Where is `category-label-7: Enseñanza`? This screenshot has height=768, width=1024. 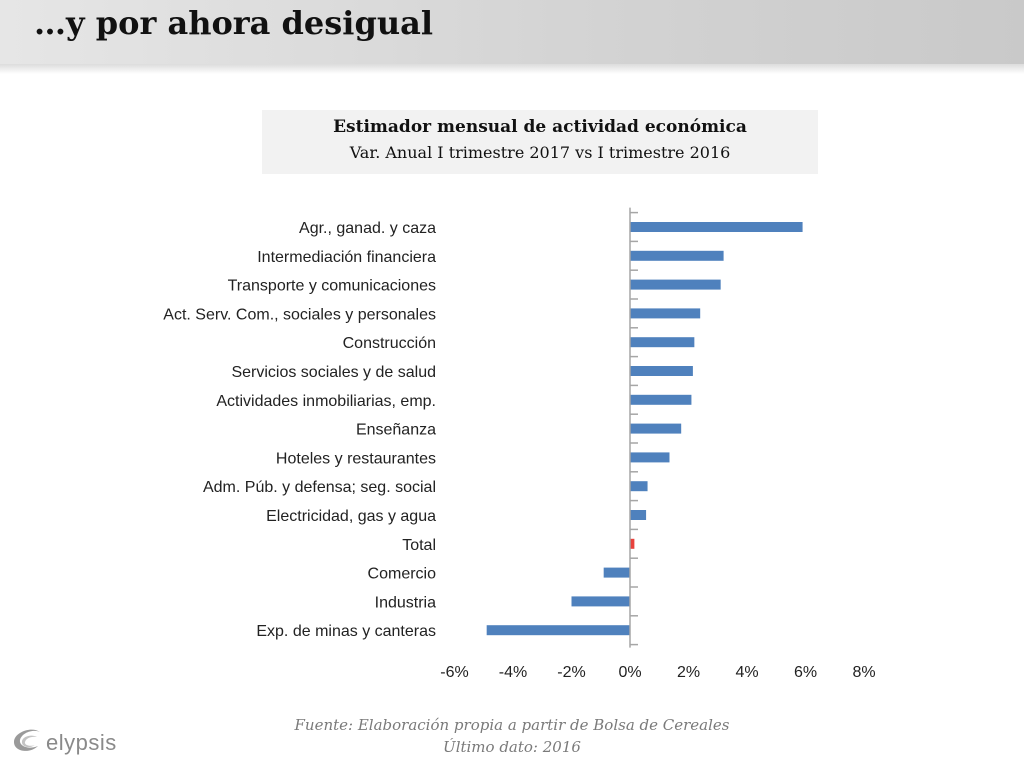
category-label-7: Enseñanza is located at coordinates (396, 430).